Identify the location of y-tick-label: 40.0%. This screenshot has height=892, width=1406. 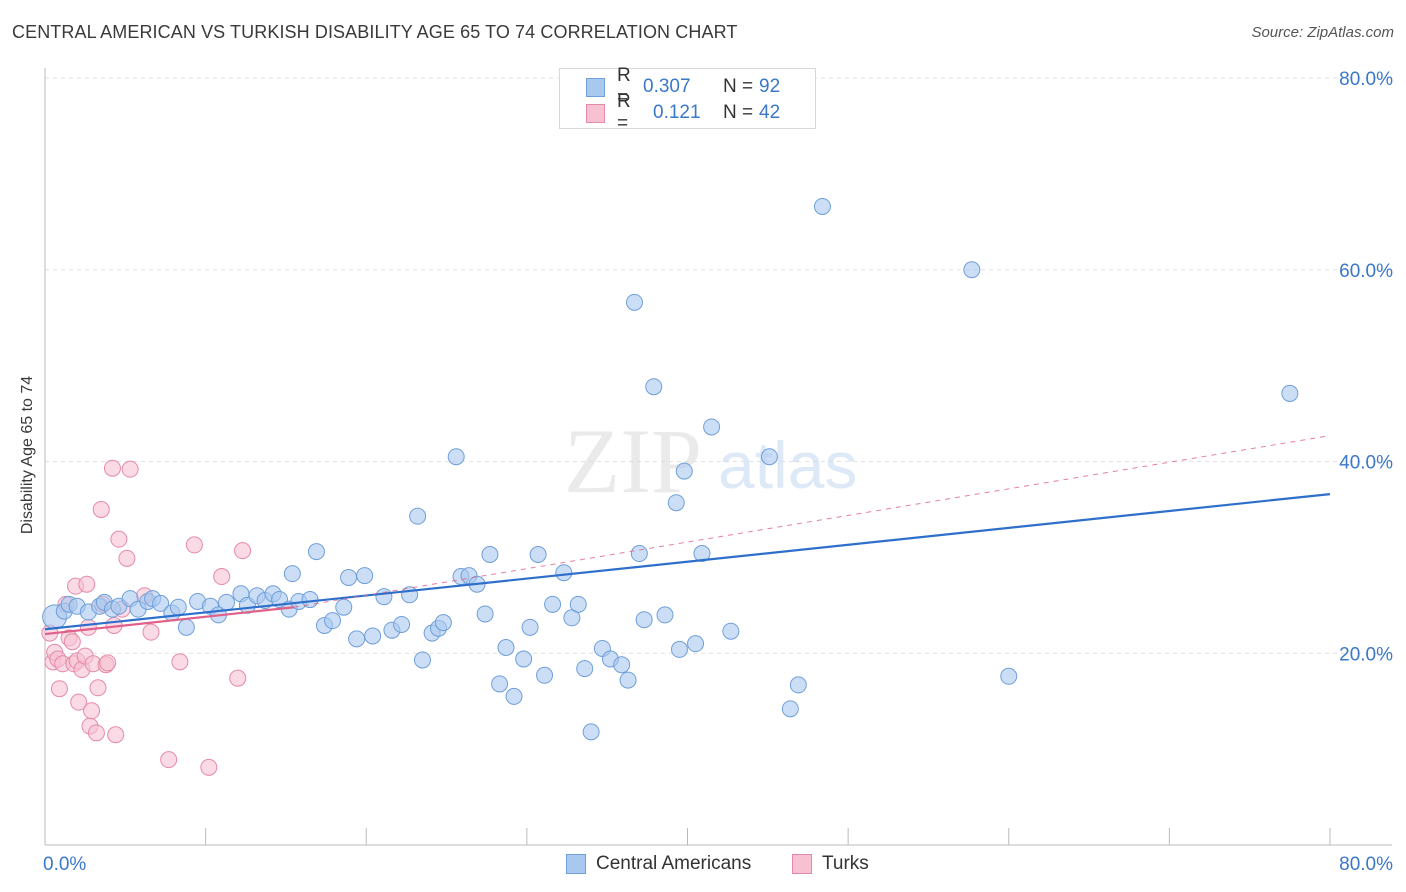
(1366, 463).